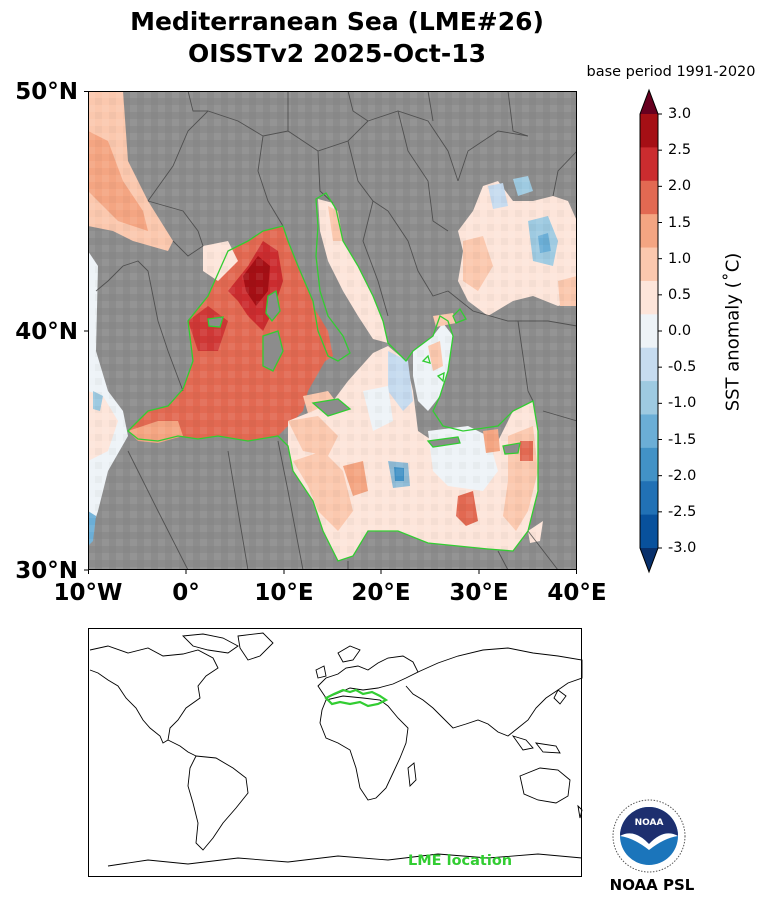 The width and height of the screenshot is (782, 905). I want to click on lme-highlight, so click(356, 698).